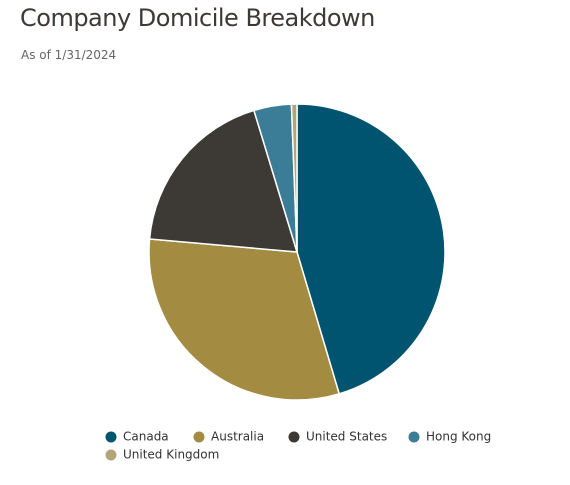 This screenshot has height=485, width=570. What do you see at coordinates (197, 18) in the screenshot?
I see `chart-title: Company Domicile Breakdown` at bounding box center [197, 18].